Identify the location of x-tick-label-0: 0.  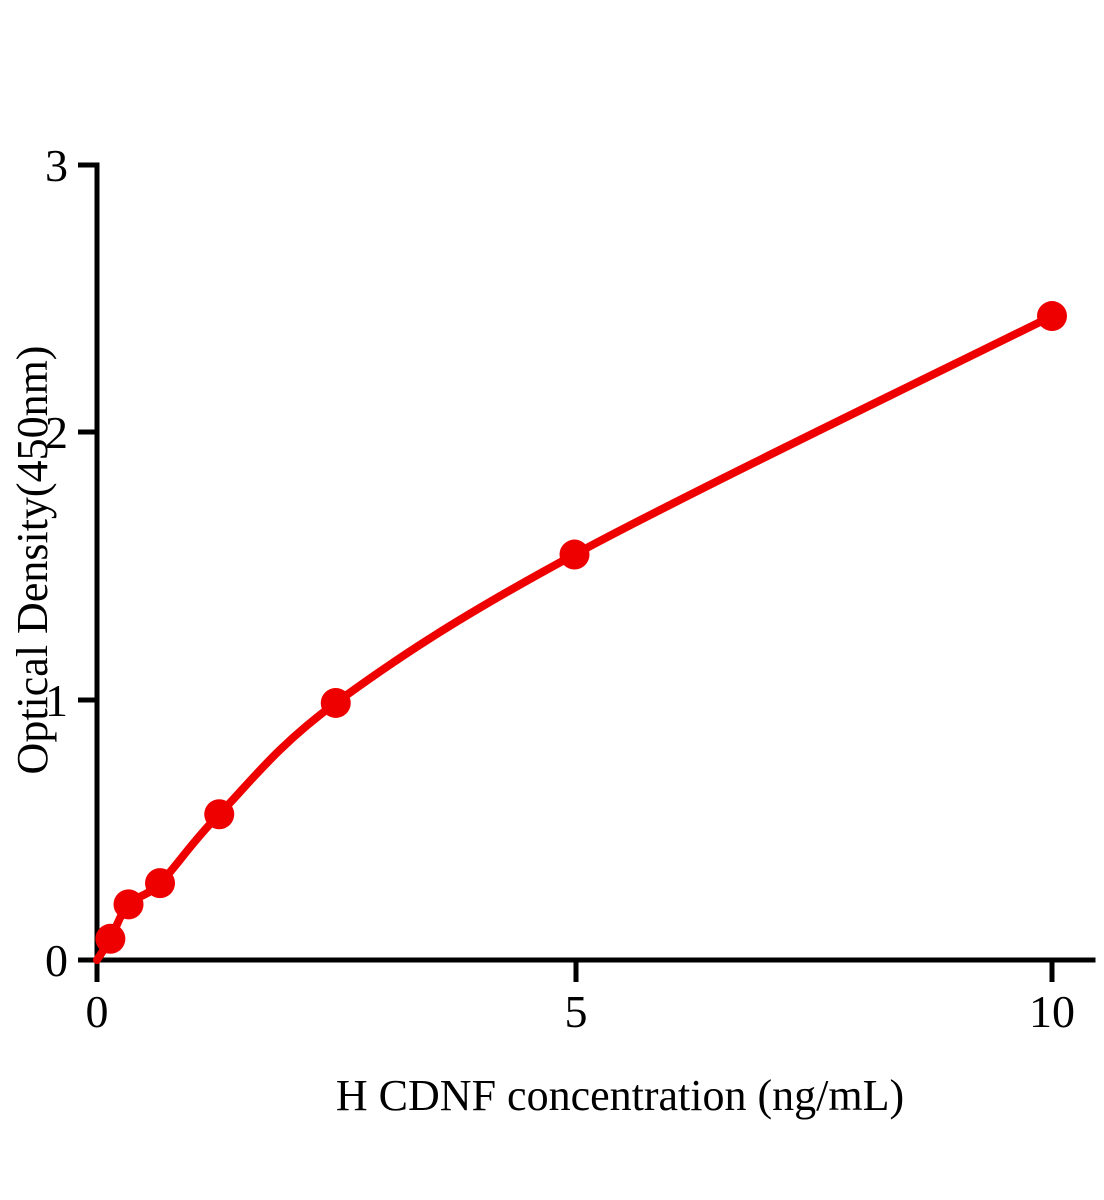
(97, 1011).